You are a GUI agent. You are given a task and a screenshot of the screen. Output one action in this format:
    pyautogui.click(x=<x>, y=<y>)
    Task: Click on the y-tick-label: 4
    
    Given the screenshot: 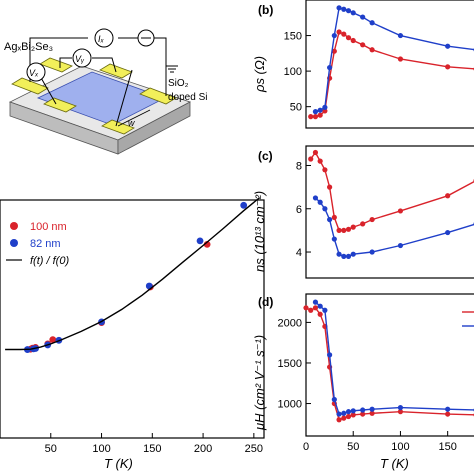 What is the action you would take?
    pyautogui.click(x=299, y=253)
    